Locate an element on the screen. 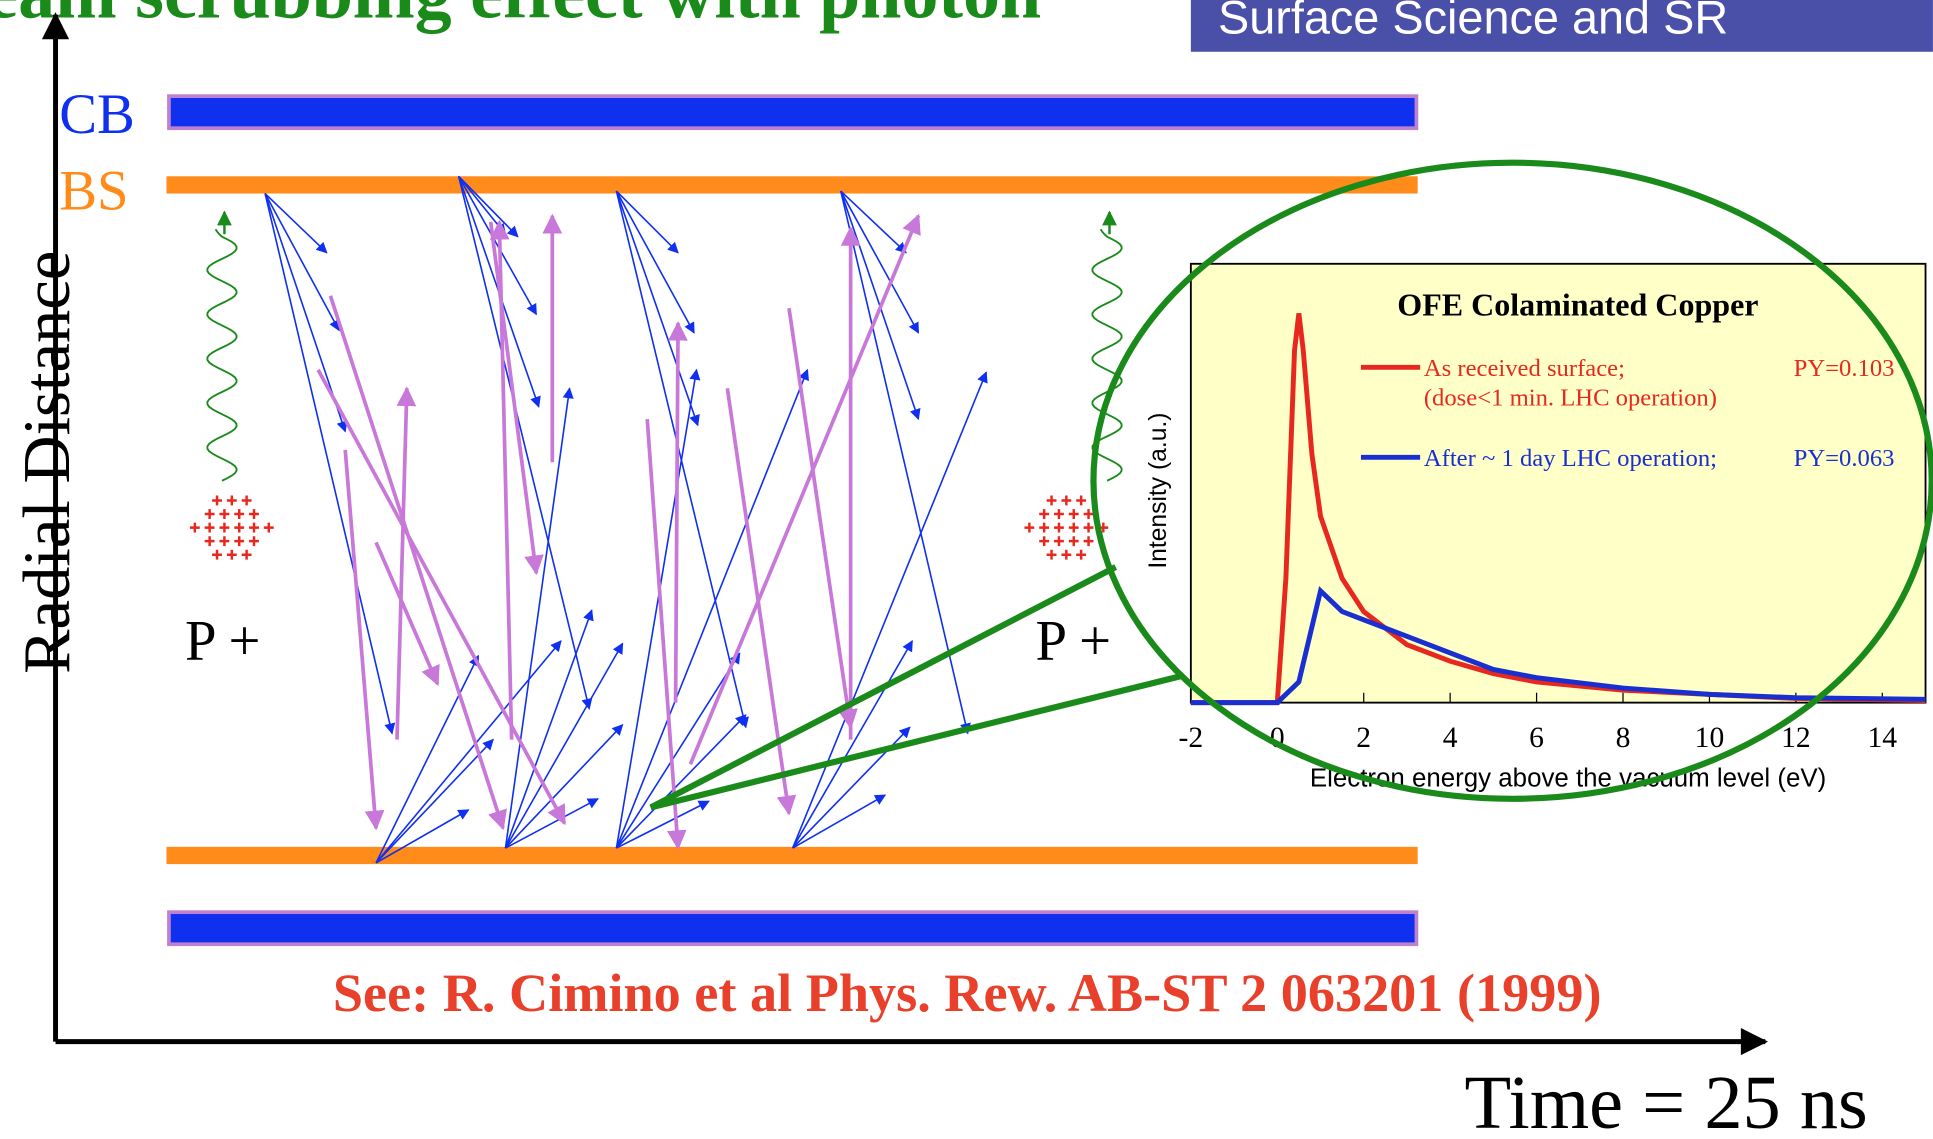  header-badge-bg is located at coordinates (1561, 26).